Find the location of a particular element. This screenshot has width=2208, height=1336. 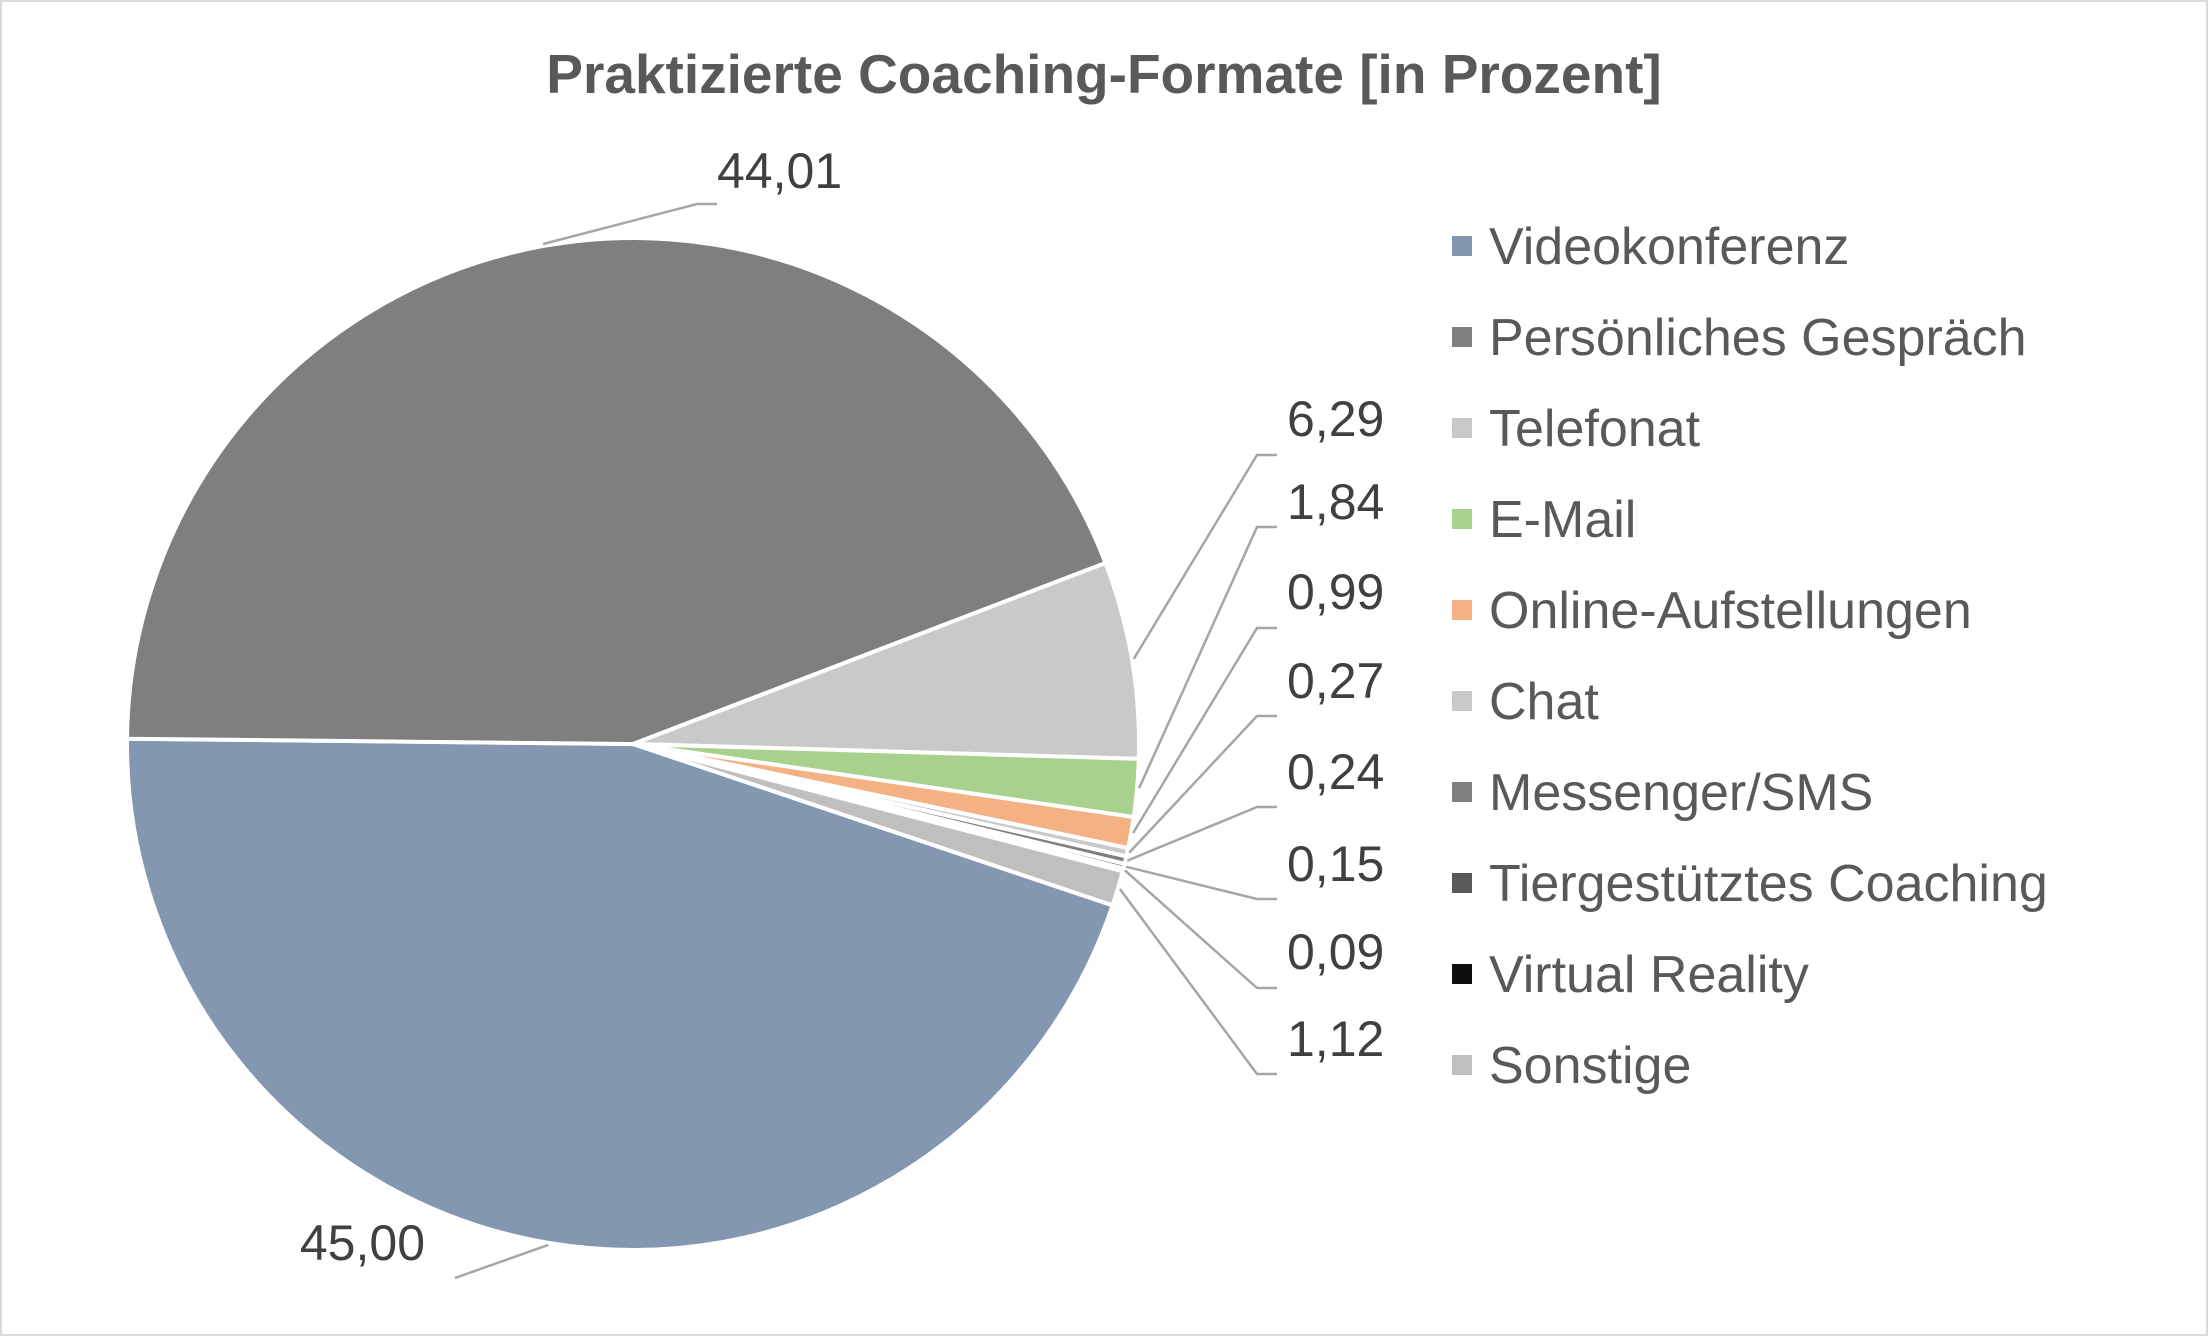

legend-label: Virtual Reality is located at coordinates (1649, 975).